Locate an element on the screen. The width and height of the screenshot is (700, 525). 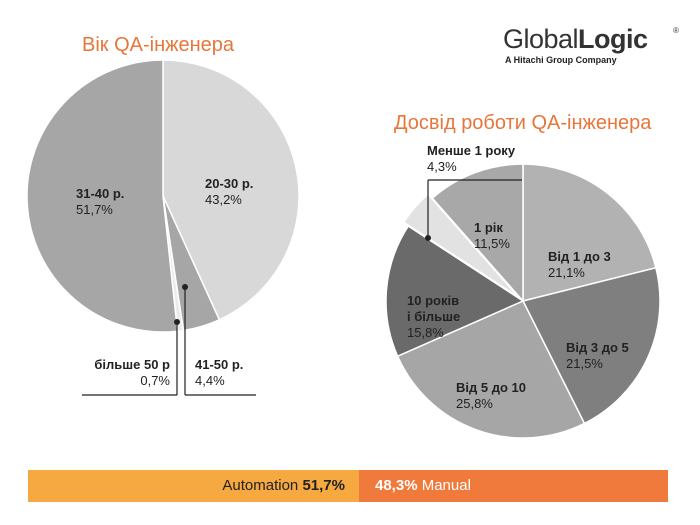
chart-title-experience: Досвід роботи QA-інженера is located at coordinates (523, 123).